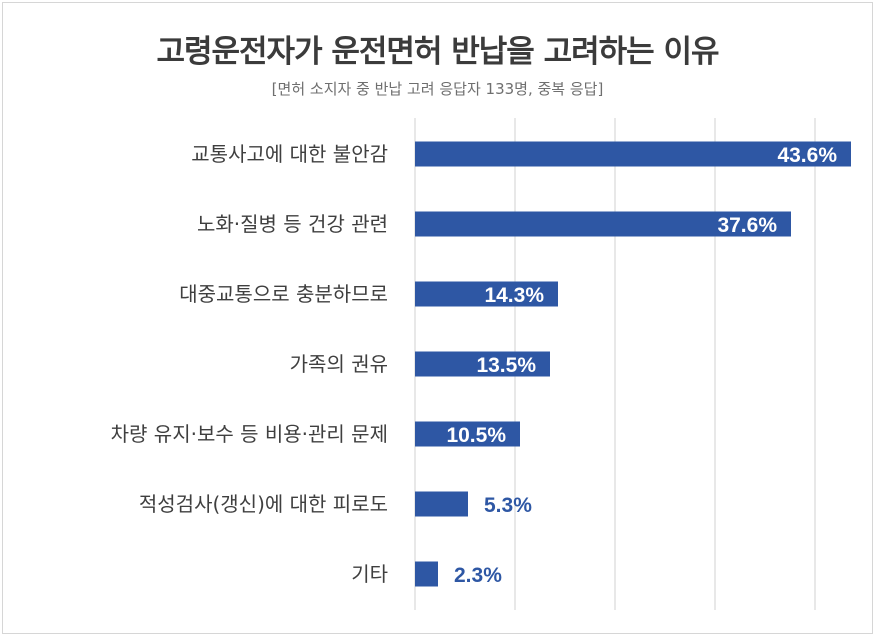  What do you see at coordinates (506, 365) in the screenshot?
I see `value-label: 13.5%` at bounding box center [506, 365].